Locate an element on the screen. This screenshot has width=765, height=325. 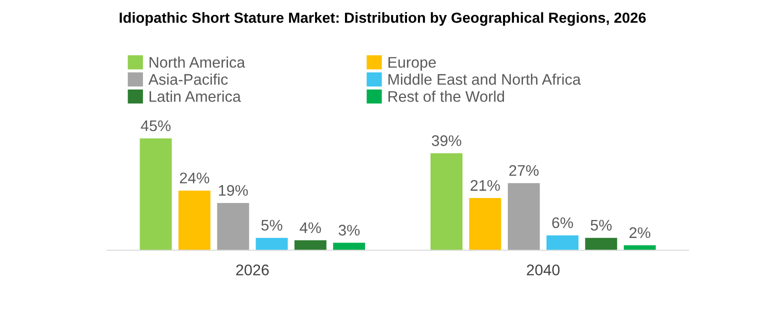
legend-label: Asia-Pacific is located at coordinates (188, 79).